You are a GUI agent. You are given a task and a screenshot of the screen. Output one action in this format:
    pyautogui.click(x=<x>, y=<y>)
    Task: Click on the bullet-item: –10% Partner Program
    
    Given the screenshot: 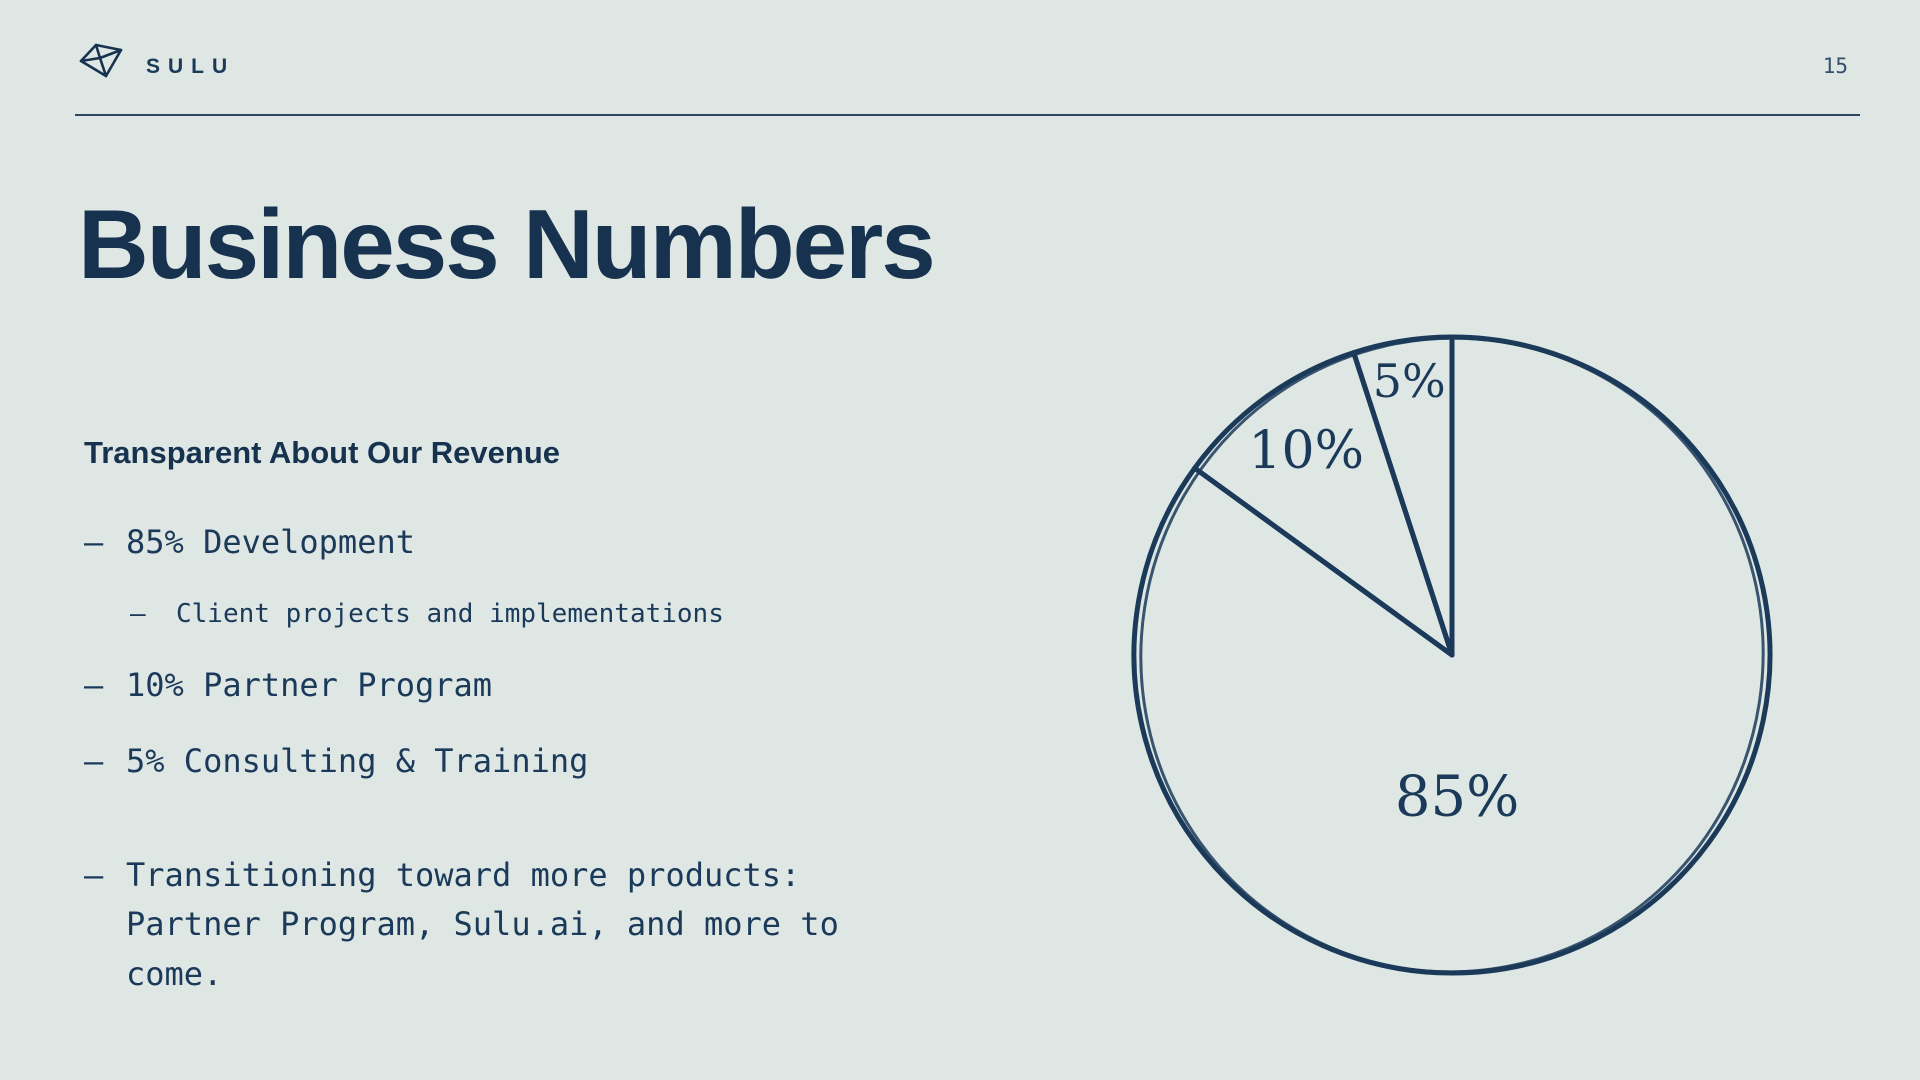 What is the action you would take?
    pyautogui.click(x=464, y=686)
    